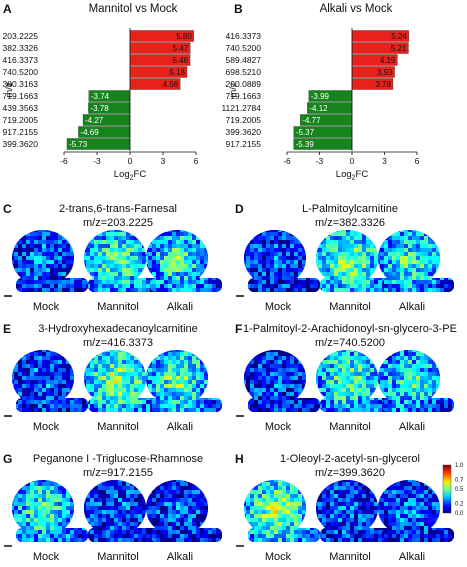 The width and height of the screenshot is (467, 567). Describe the element at coordinates (350, 343) in the screenshot. I see `mz-value: m/z=740.5200` at that location.